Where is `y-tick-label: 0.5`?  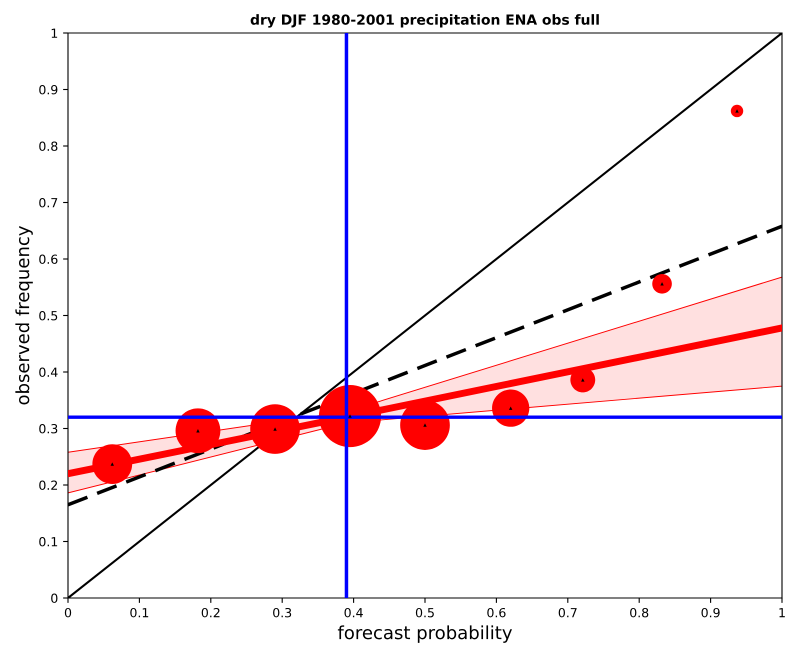 y-tick-label: 0.5 is located at coordinates (48, 315).